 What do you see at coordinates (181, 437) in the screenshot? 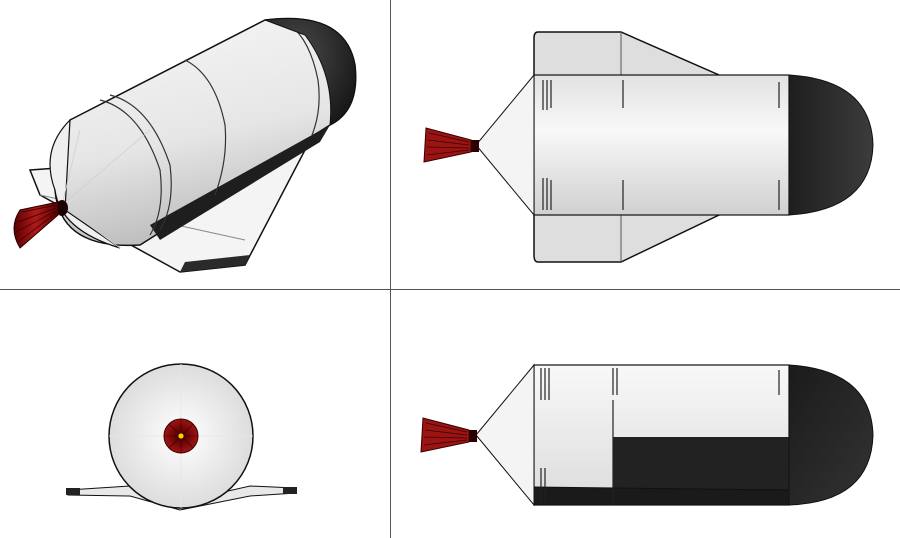
I see `front-spacecraft` at bounding box center [181, 437].